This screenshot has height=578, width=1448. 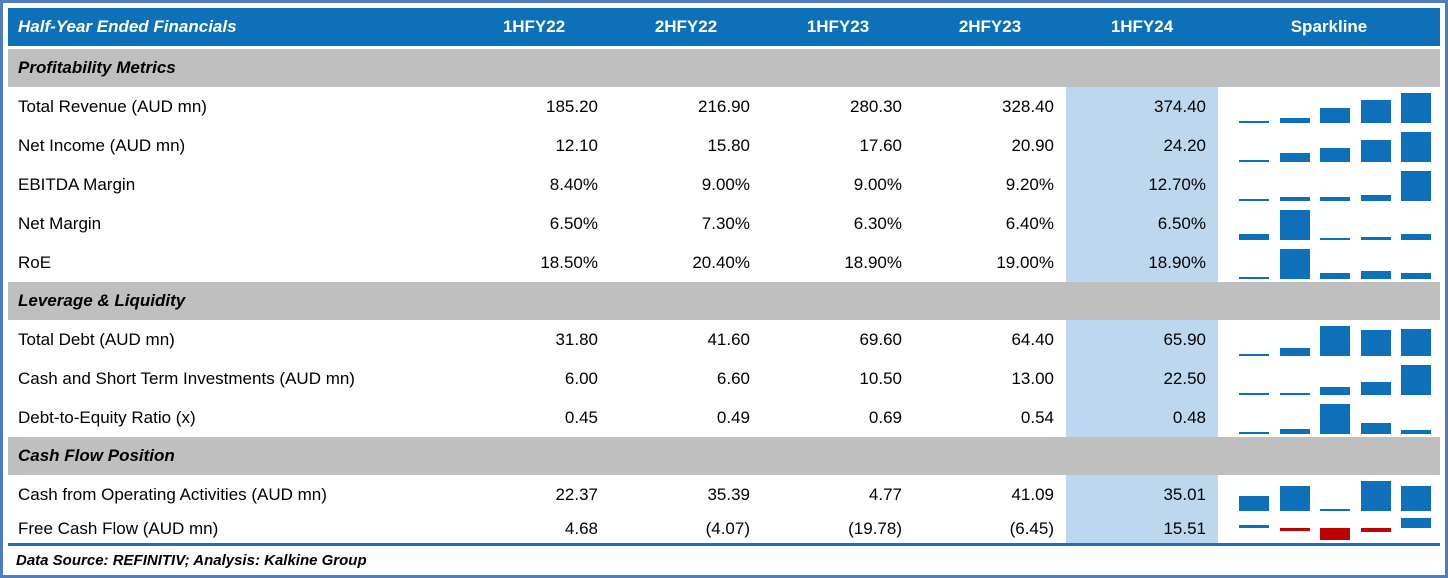 What do you see at coordinates (118, 528) in the screenshot?
I see `row-label: Free Cash Flow (AUD mn)` at bounding box center [118, 528].